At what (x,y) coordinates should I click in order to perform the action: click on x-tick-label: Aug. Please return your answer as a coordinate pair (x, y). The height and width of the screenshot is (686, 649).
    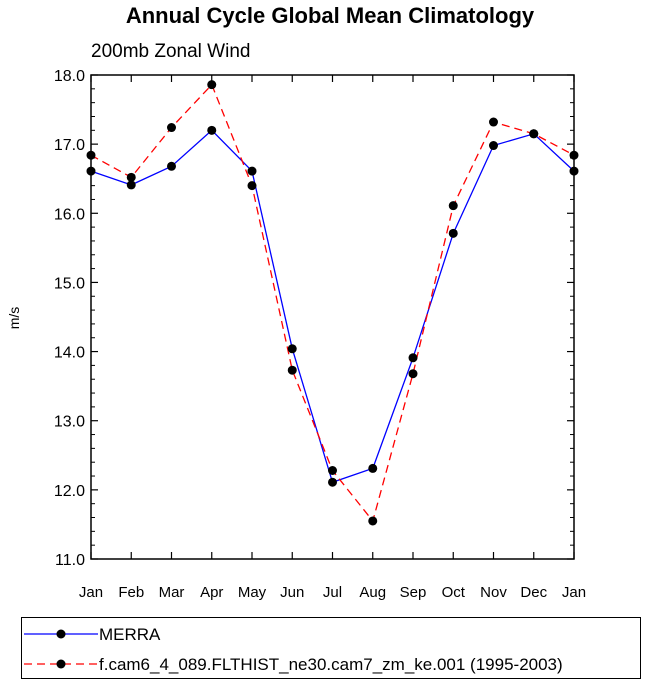
    Looking at the image, I should click on (372, 592).